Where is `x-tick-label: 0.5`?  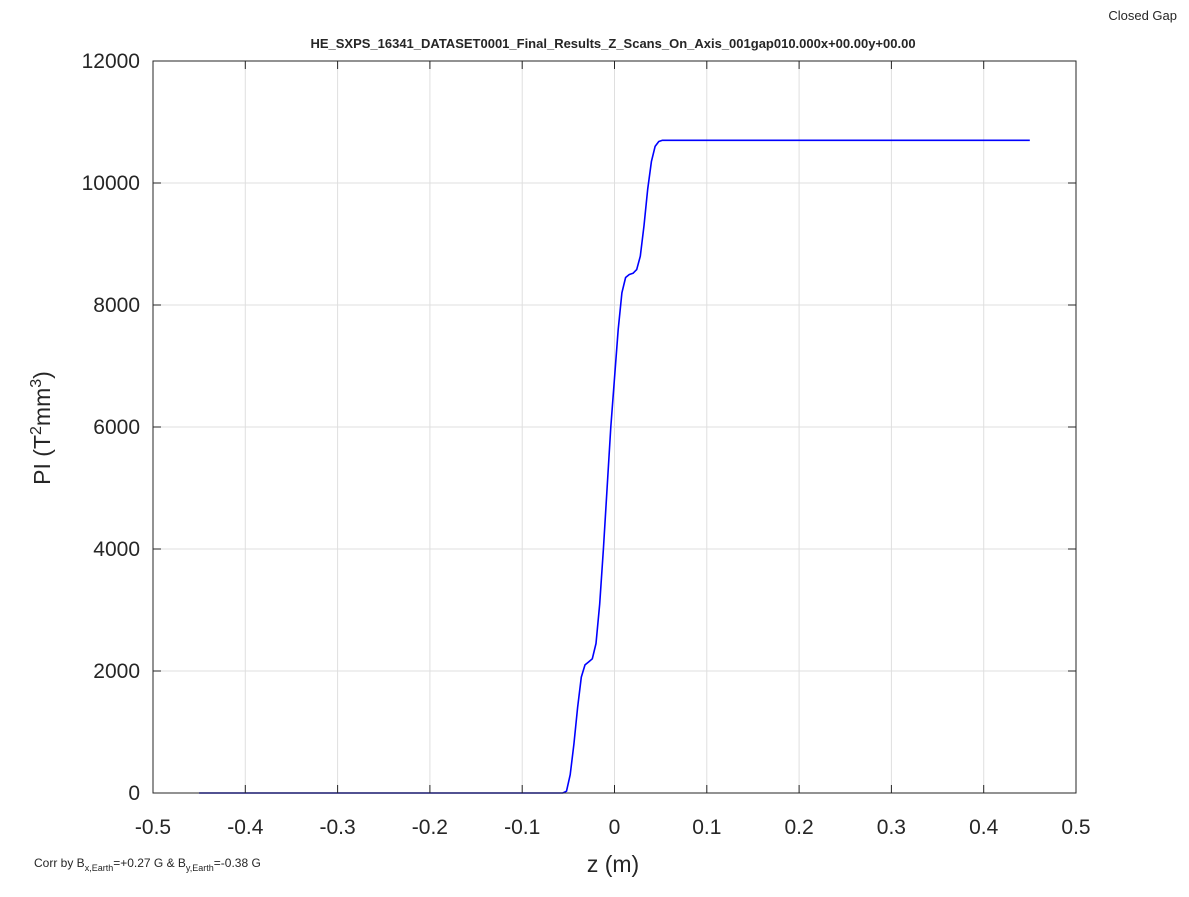
x-tick-label: 0.5 is located at coordinates (1075, 827).